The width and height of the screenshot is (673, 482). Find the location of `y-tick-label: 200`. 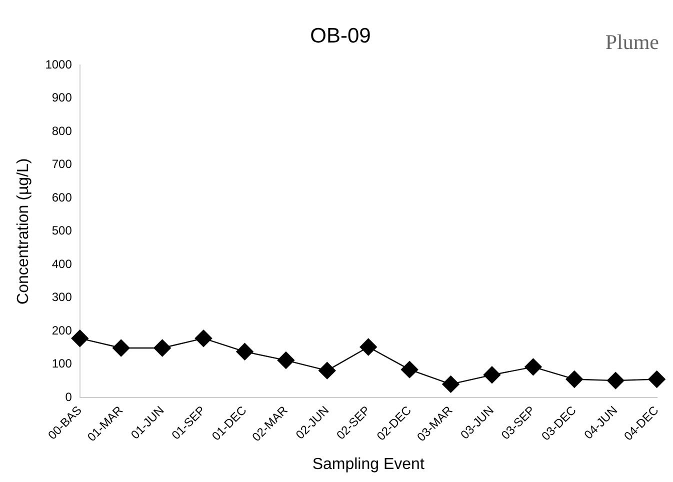

y-tick-label: 200 is located at coordinates (62, 330).